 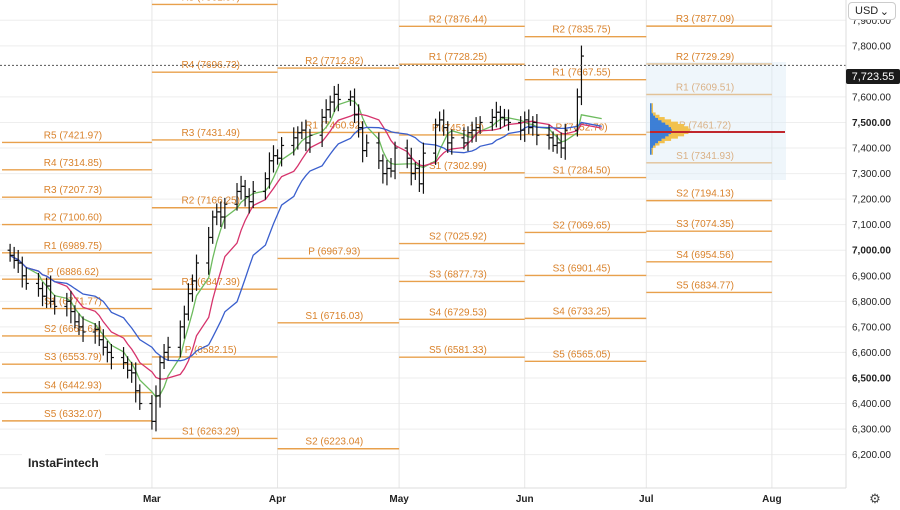 What do you see at coordinates (871, 97) in the screenshot?
I see `y-tick-label: 7,600.00` at bounding box center [871, 97].